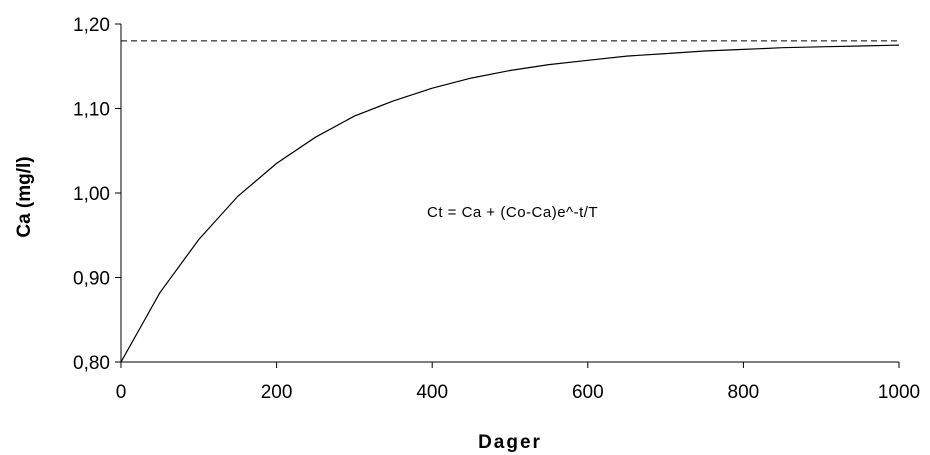 This screenshot has width=930, height=455. What do you see at coordinates (512, 212) in the screenshot?
I see `formula-annotation: Ct = Ca + (Co-Ca)e^-t/T` at bounding box center [512, 212].